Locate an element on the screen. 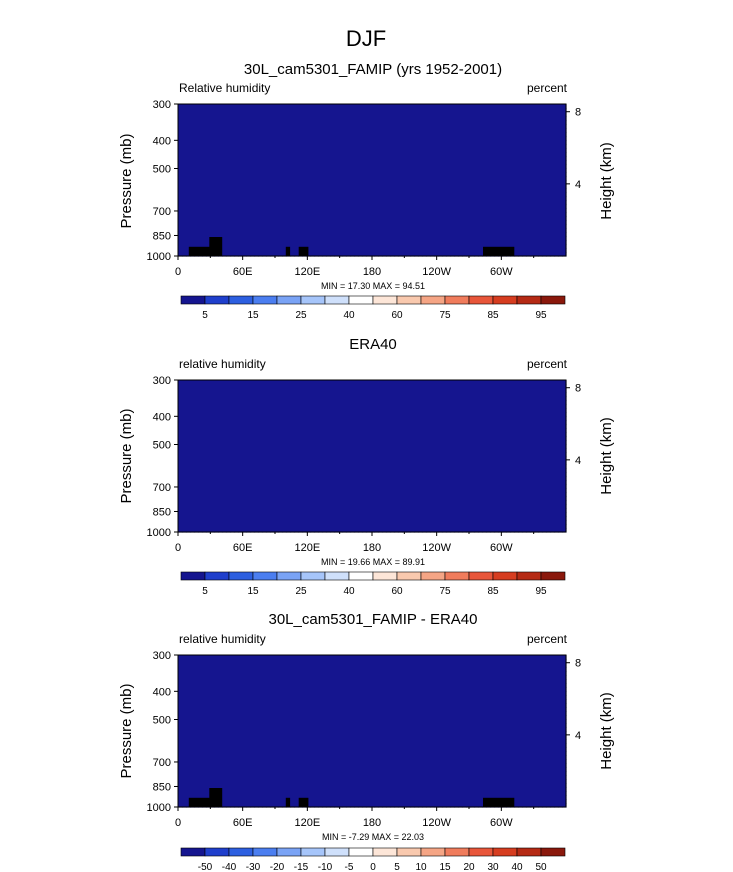 Image resolution: width=733 pixels, height=872 pixels. colorbar-tick-label: 75 is located at coordinates (445, 315).